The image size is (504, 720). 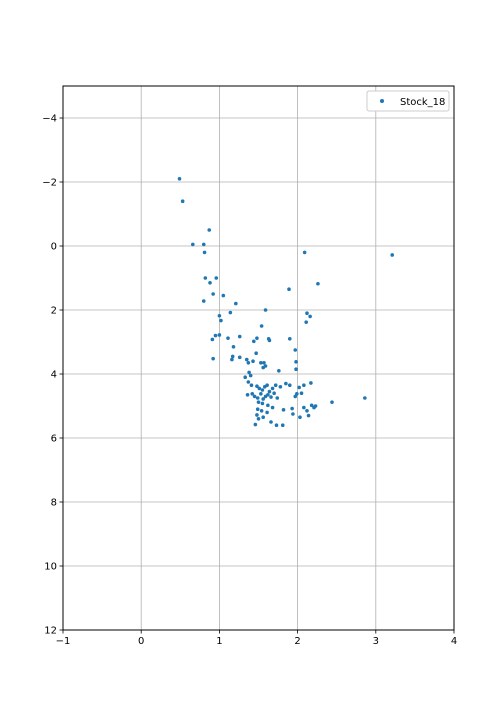 What do you see at coordinates (49, 183) in the screenshot?
I see `y-tick-label: −2` at bounding box center [49, 183].